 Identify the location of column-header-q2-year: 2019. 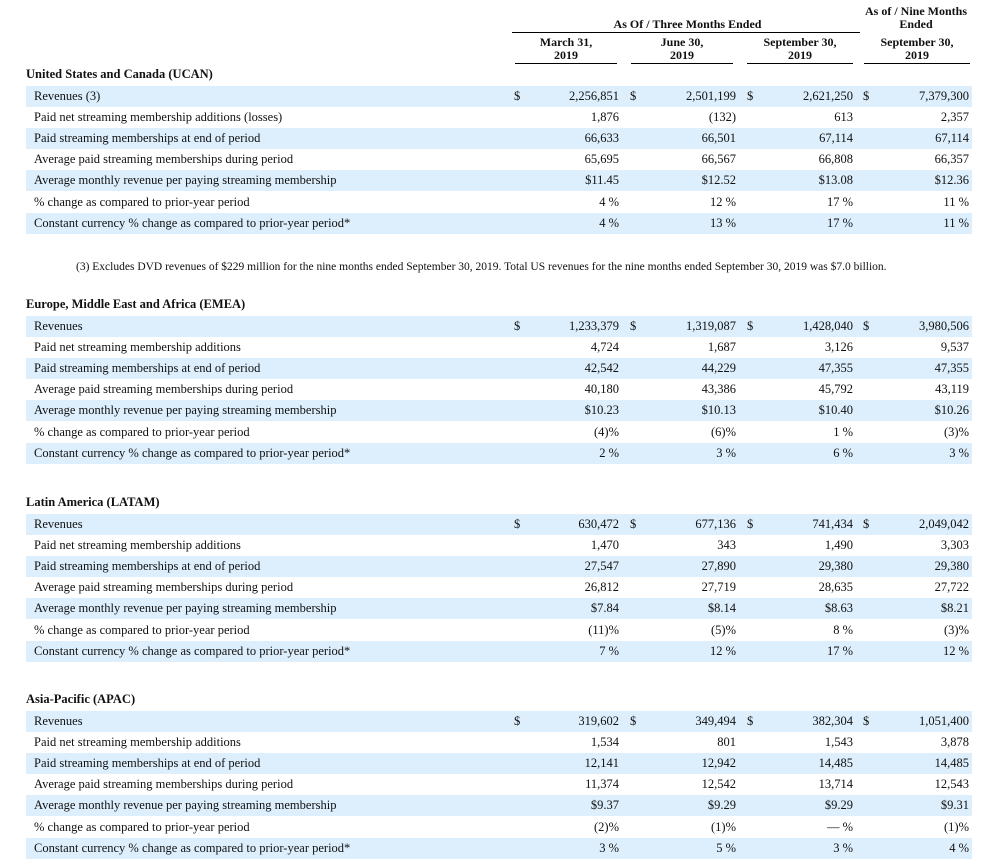
(682, 55).